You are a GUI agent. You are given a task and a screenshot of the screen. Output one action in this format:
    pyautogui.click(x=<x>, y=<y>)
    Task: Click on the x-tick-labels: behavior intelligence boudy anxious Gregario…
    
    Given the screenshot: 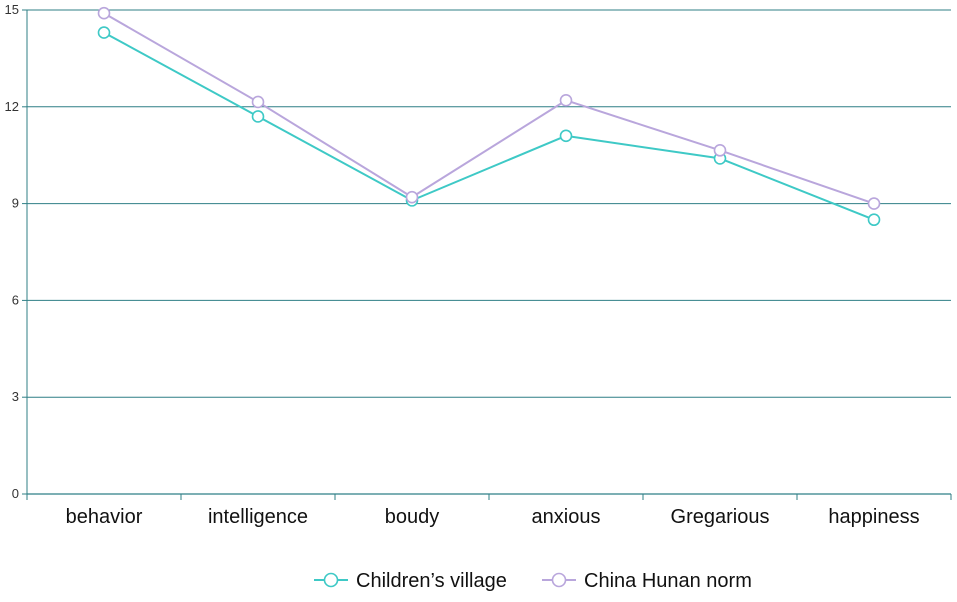 What is the action you would take?
    pyautogui.click(x=493, y=517)
    